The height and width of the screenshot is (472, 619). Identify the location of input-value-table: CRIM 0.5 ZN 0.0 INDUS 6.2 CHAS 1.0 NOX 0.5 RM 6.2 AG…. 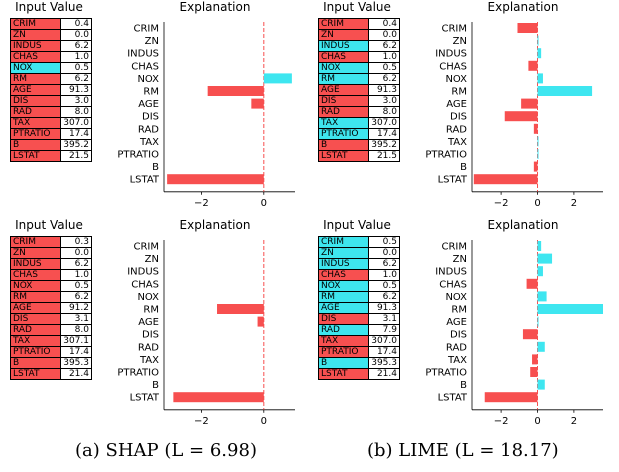
(359, 308).